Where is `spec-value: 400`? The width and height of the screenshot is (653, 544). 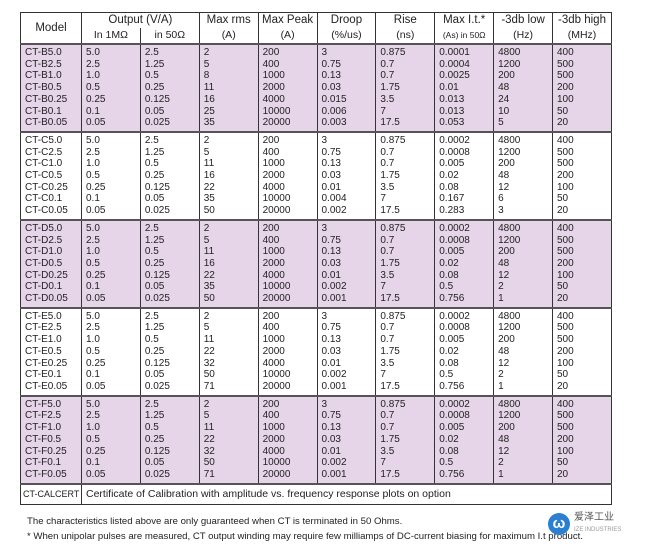 spec-value: 400 is located at coordinates (565, 404).